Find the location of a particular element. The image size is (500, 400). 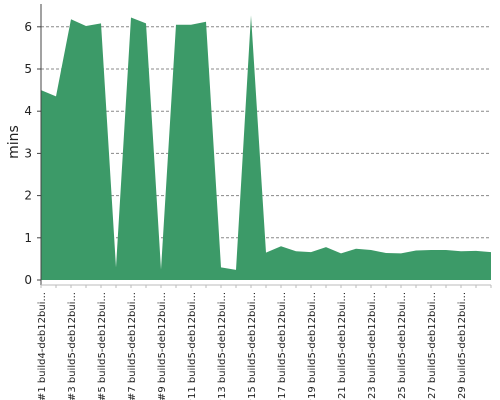

y-tick-labels: 0 1 2 3 4 5 6 is located at coordinates (28, 153).